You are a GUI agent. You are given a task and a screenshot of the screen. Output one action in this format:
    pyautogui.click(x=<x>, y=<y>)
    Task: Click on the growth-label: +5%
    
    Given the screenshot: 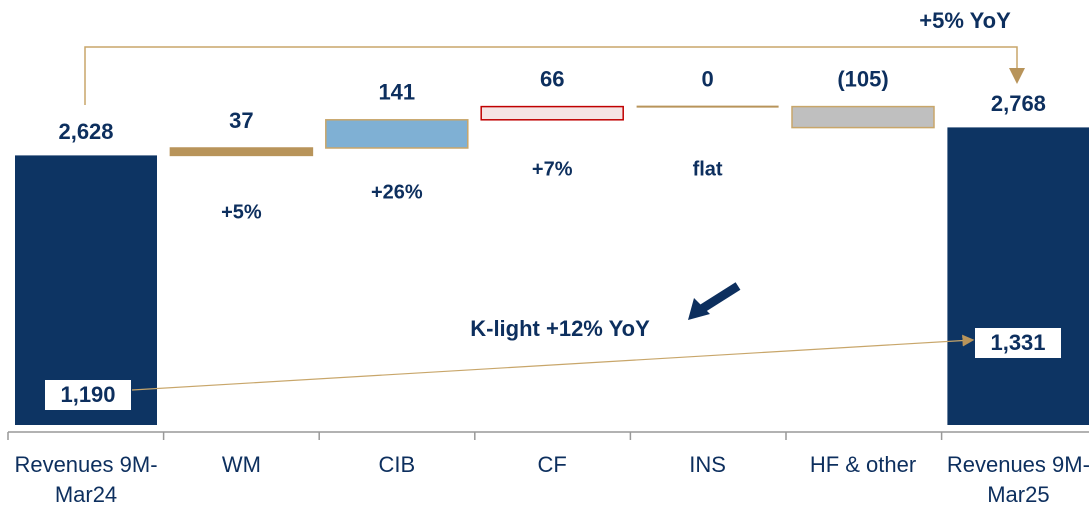 What is the action you would take?
    pyautogui.click(x=241, y=212)
    